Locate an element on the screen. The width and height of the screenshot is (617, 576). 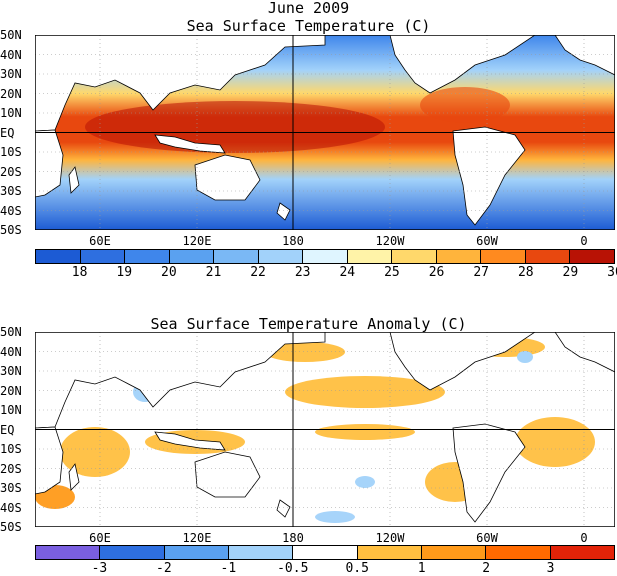
africa-south is located at coordinates (49, 163).